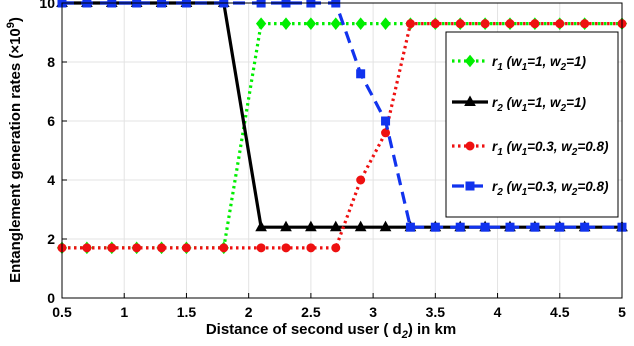 The image size is (634, 346). I want to click on x-axis-label-tail: ) in km, so click(432, 329).